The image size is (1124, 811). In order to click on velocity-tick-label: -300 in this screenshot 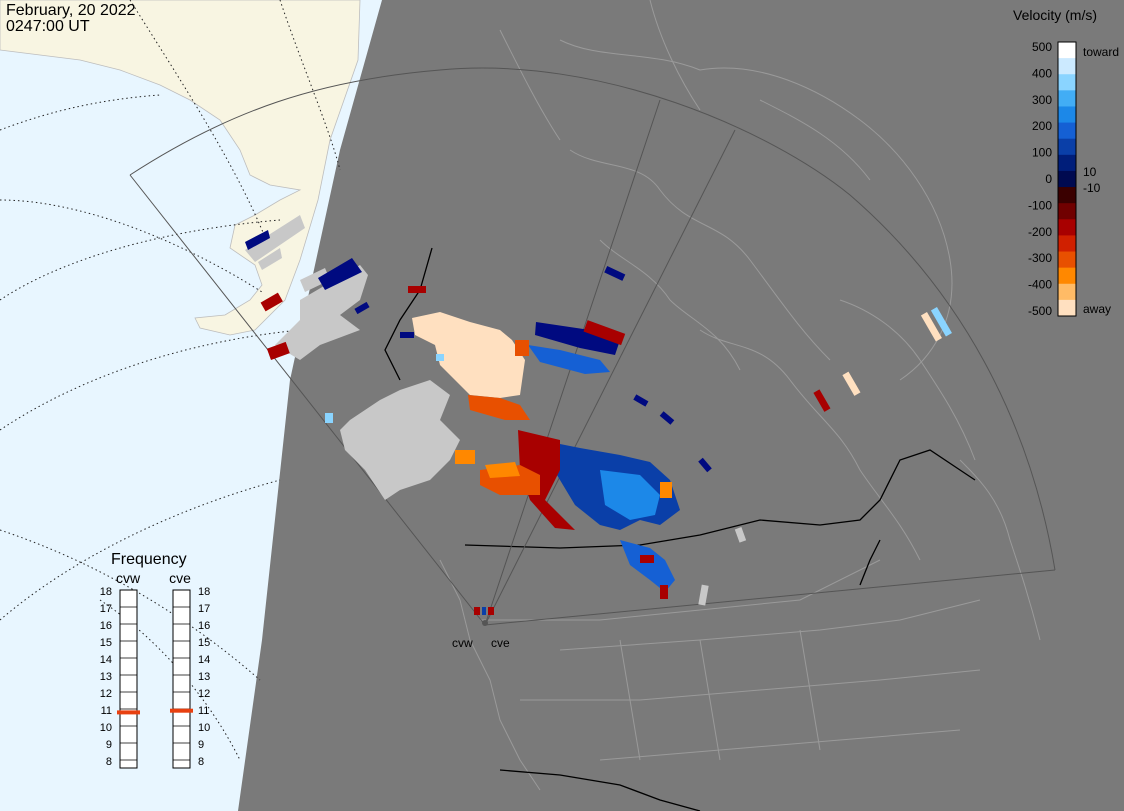, I will do `click(1040, 258)`.